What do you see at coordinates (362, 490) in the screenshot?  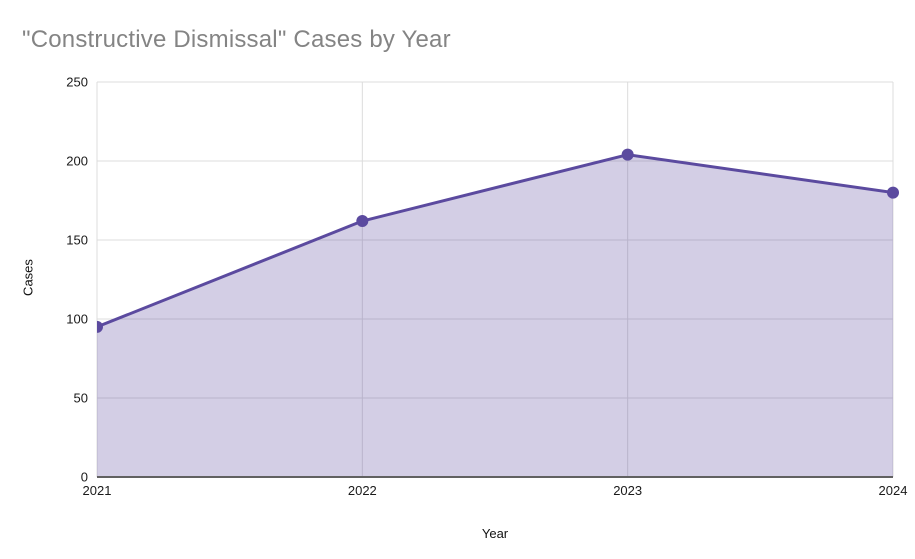 I see `x-tick-label-2022: 2022` at bounding box center [362, 490].